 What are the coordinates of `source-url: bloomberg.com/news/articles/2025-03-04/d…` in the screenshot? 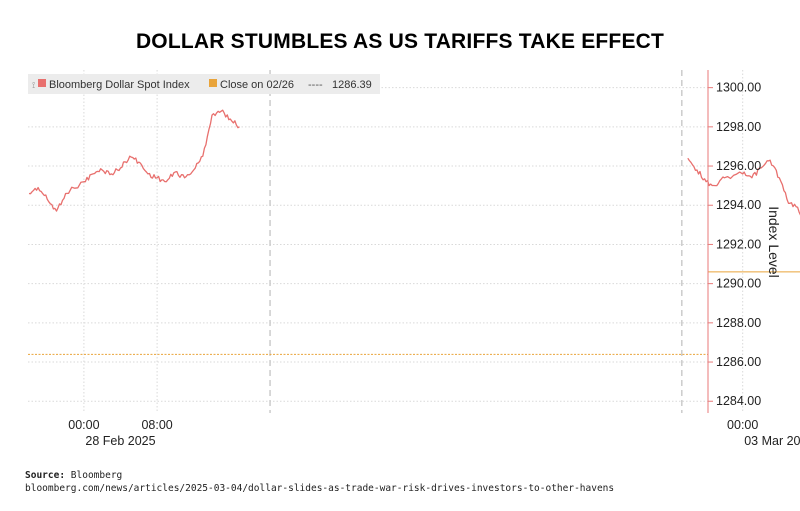 It's located at (320, 488).